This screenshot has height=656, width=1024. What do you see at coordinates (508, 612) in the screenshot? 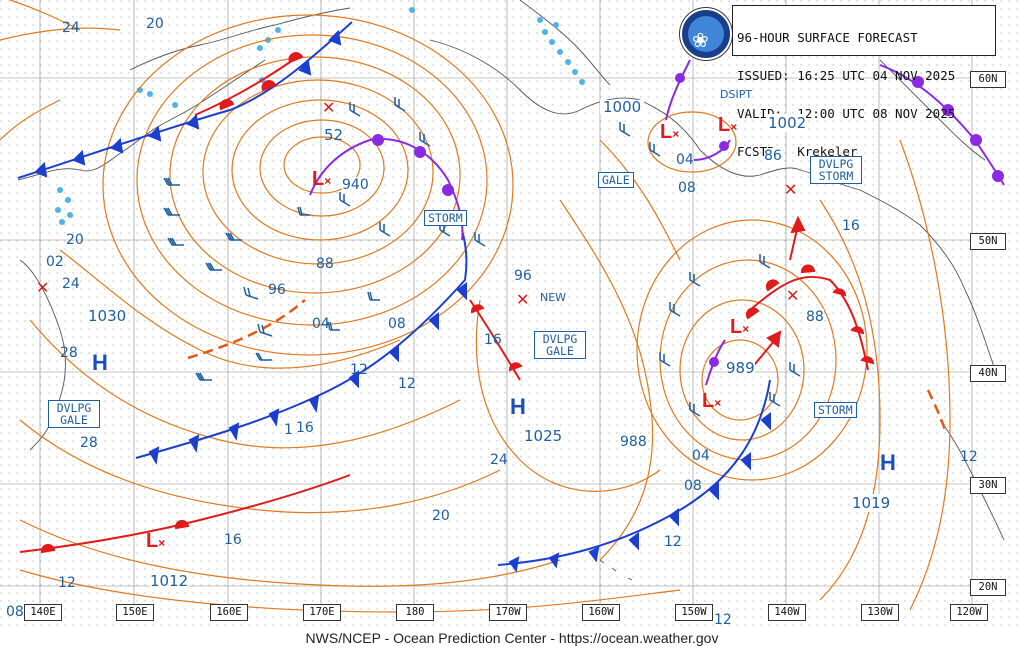
I see `longitude-label: 170W` at bounding box center [508, 612].